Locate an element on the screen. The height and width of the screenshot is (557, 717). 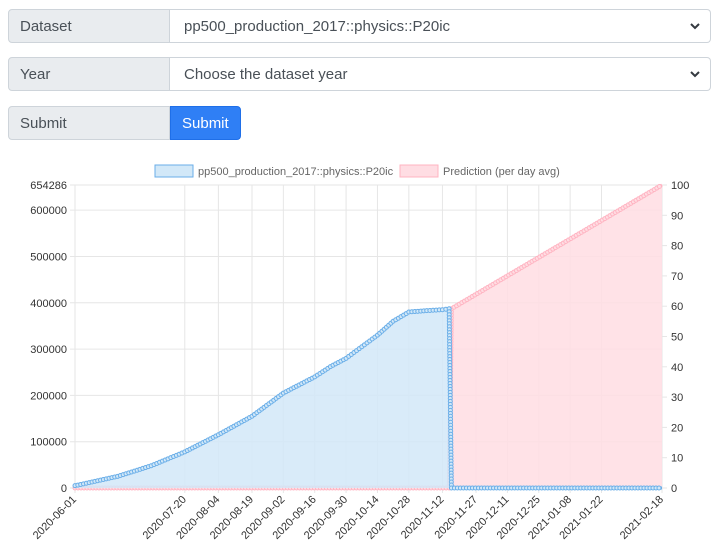
x-tick-label: 2020-06-01 is located at coordinates (55, 518).